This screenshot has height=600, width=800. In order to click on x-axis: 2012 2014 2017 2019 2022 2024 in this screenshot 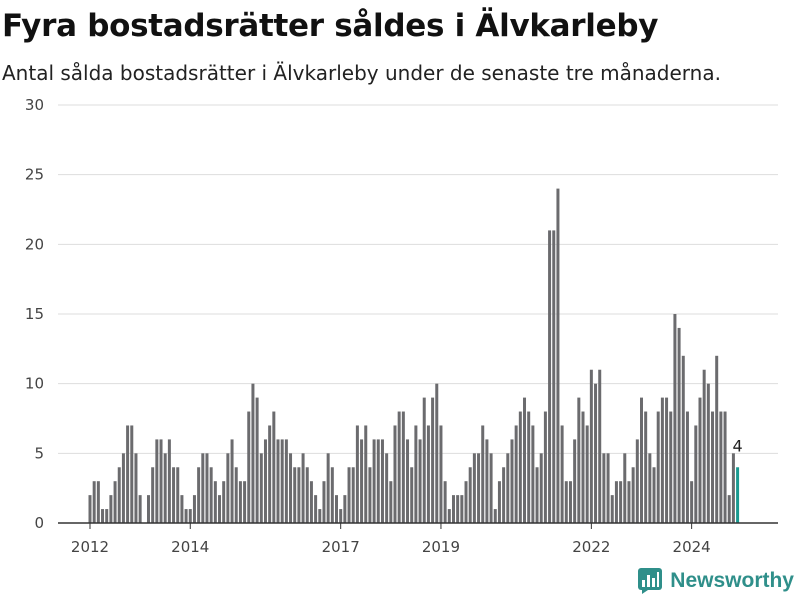, I will do `click(418, 539)`.